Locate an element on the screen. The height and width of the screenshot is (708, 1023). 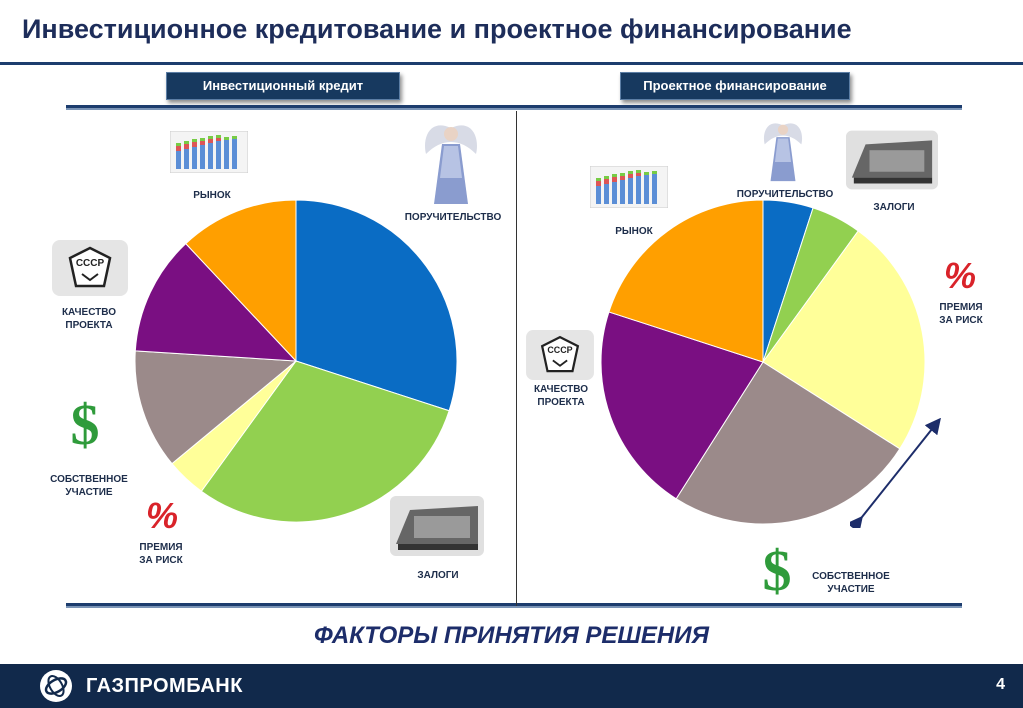
investment-credit-pie-chart is located at coordinates (296, 361).